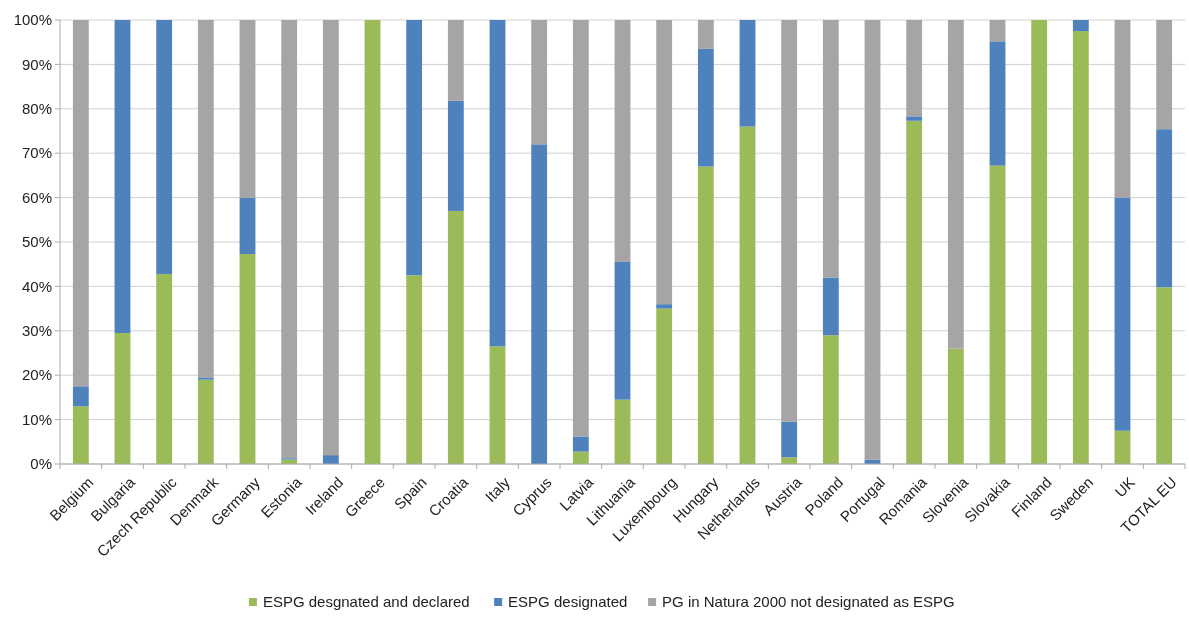 The image size is (1189, 619). Describe the element at coordinates (32, 20) in the screenshot. I see `y-tick-label: 100%` at that location.